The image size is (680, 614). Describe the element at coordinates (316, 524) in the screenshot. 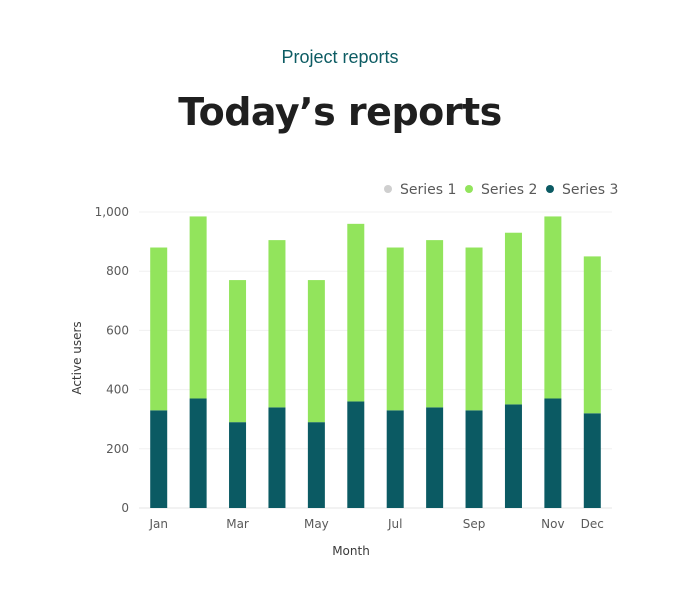

I see `x-tick-label: May` at that location.